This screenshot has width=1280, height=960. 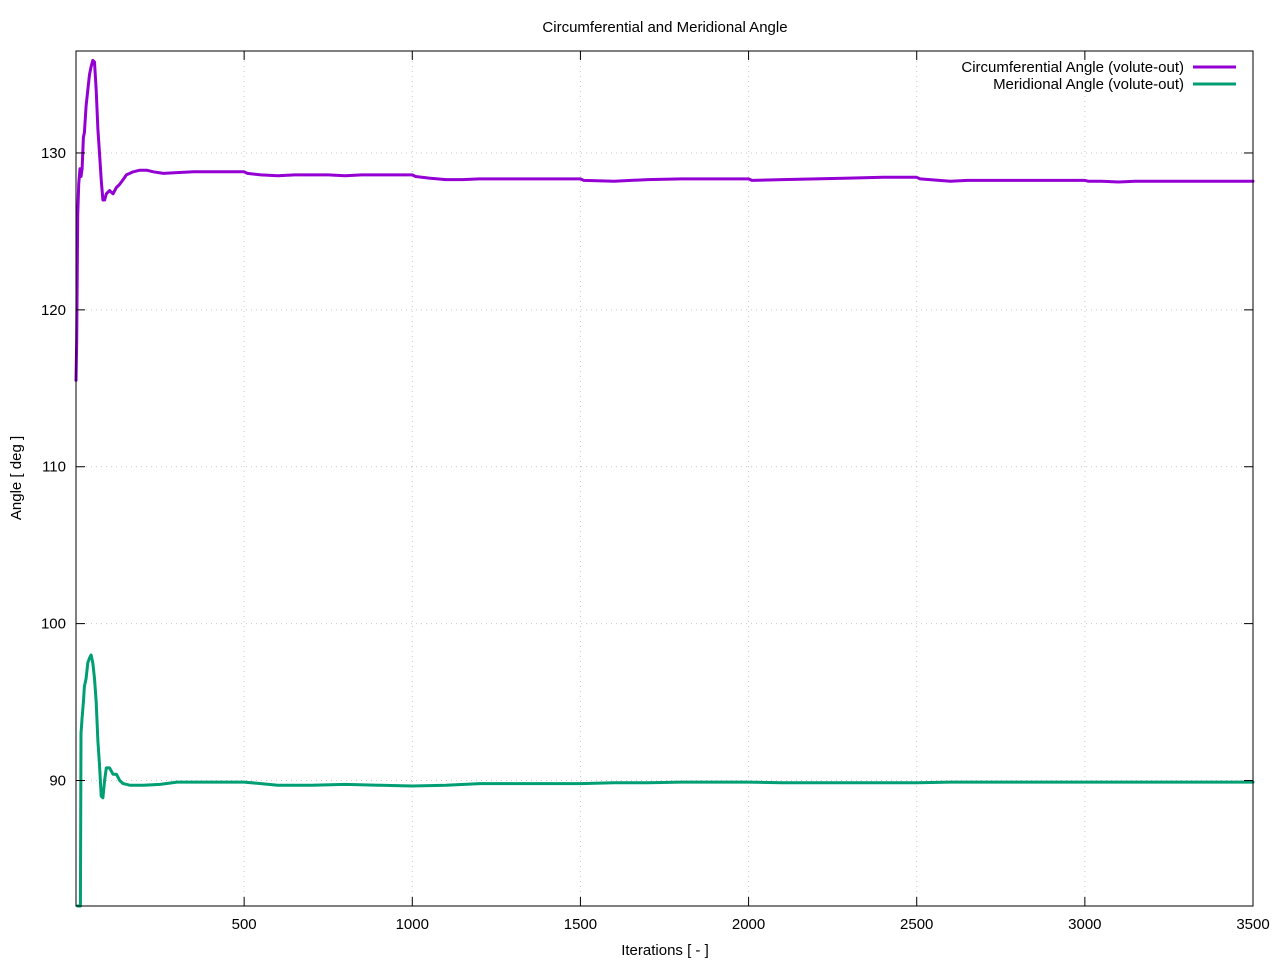 What do you see at coordinates (53, 153) in the screenshot?
I see `y-tick-label: 130` at bounding box center [53, 153].